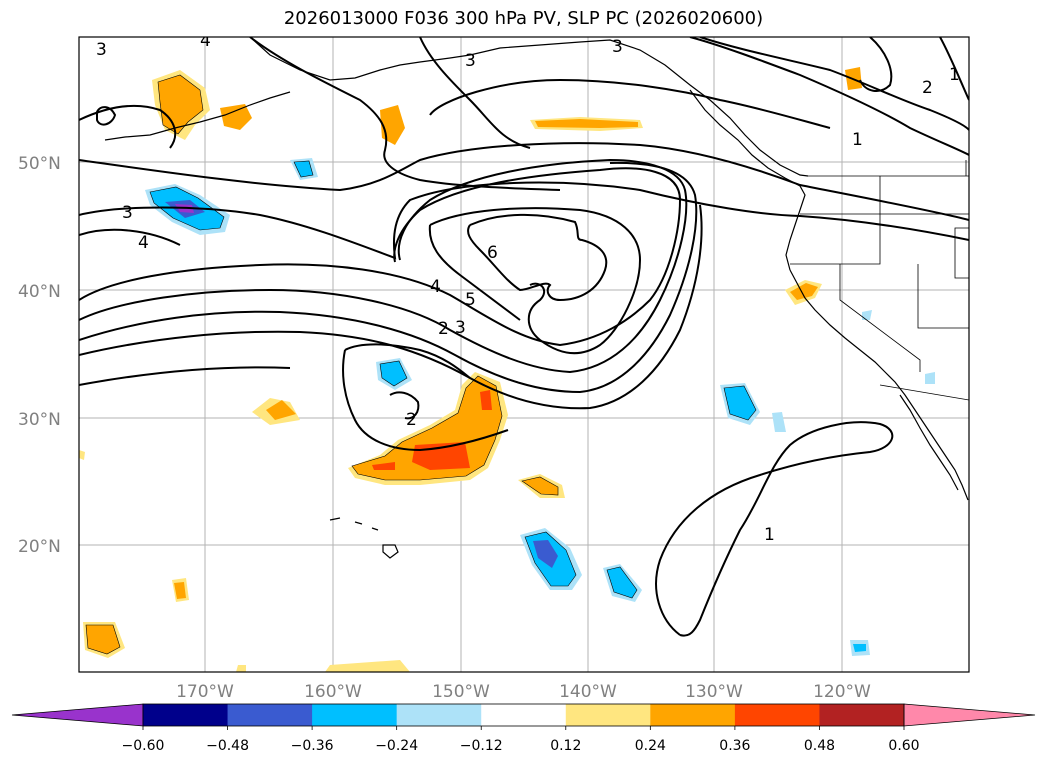 The image size is (1047, 765). What do you see at coordinates (39, 355) in the screenshot?
I see `latitude-labels: 50°N 40°N 30°N 20°N` at bounding box center [39, 355].